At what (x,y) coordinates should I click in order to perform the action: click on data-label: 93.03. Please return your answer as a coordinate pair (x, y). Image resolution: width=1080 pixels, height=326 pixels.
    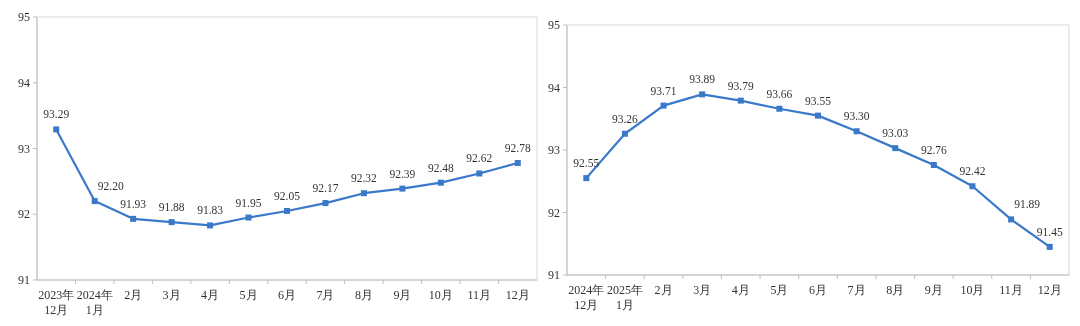
    Looking at the image, I should click on (895, 133).